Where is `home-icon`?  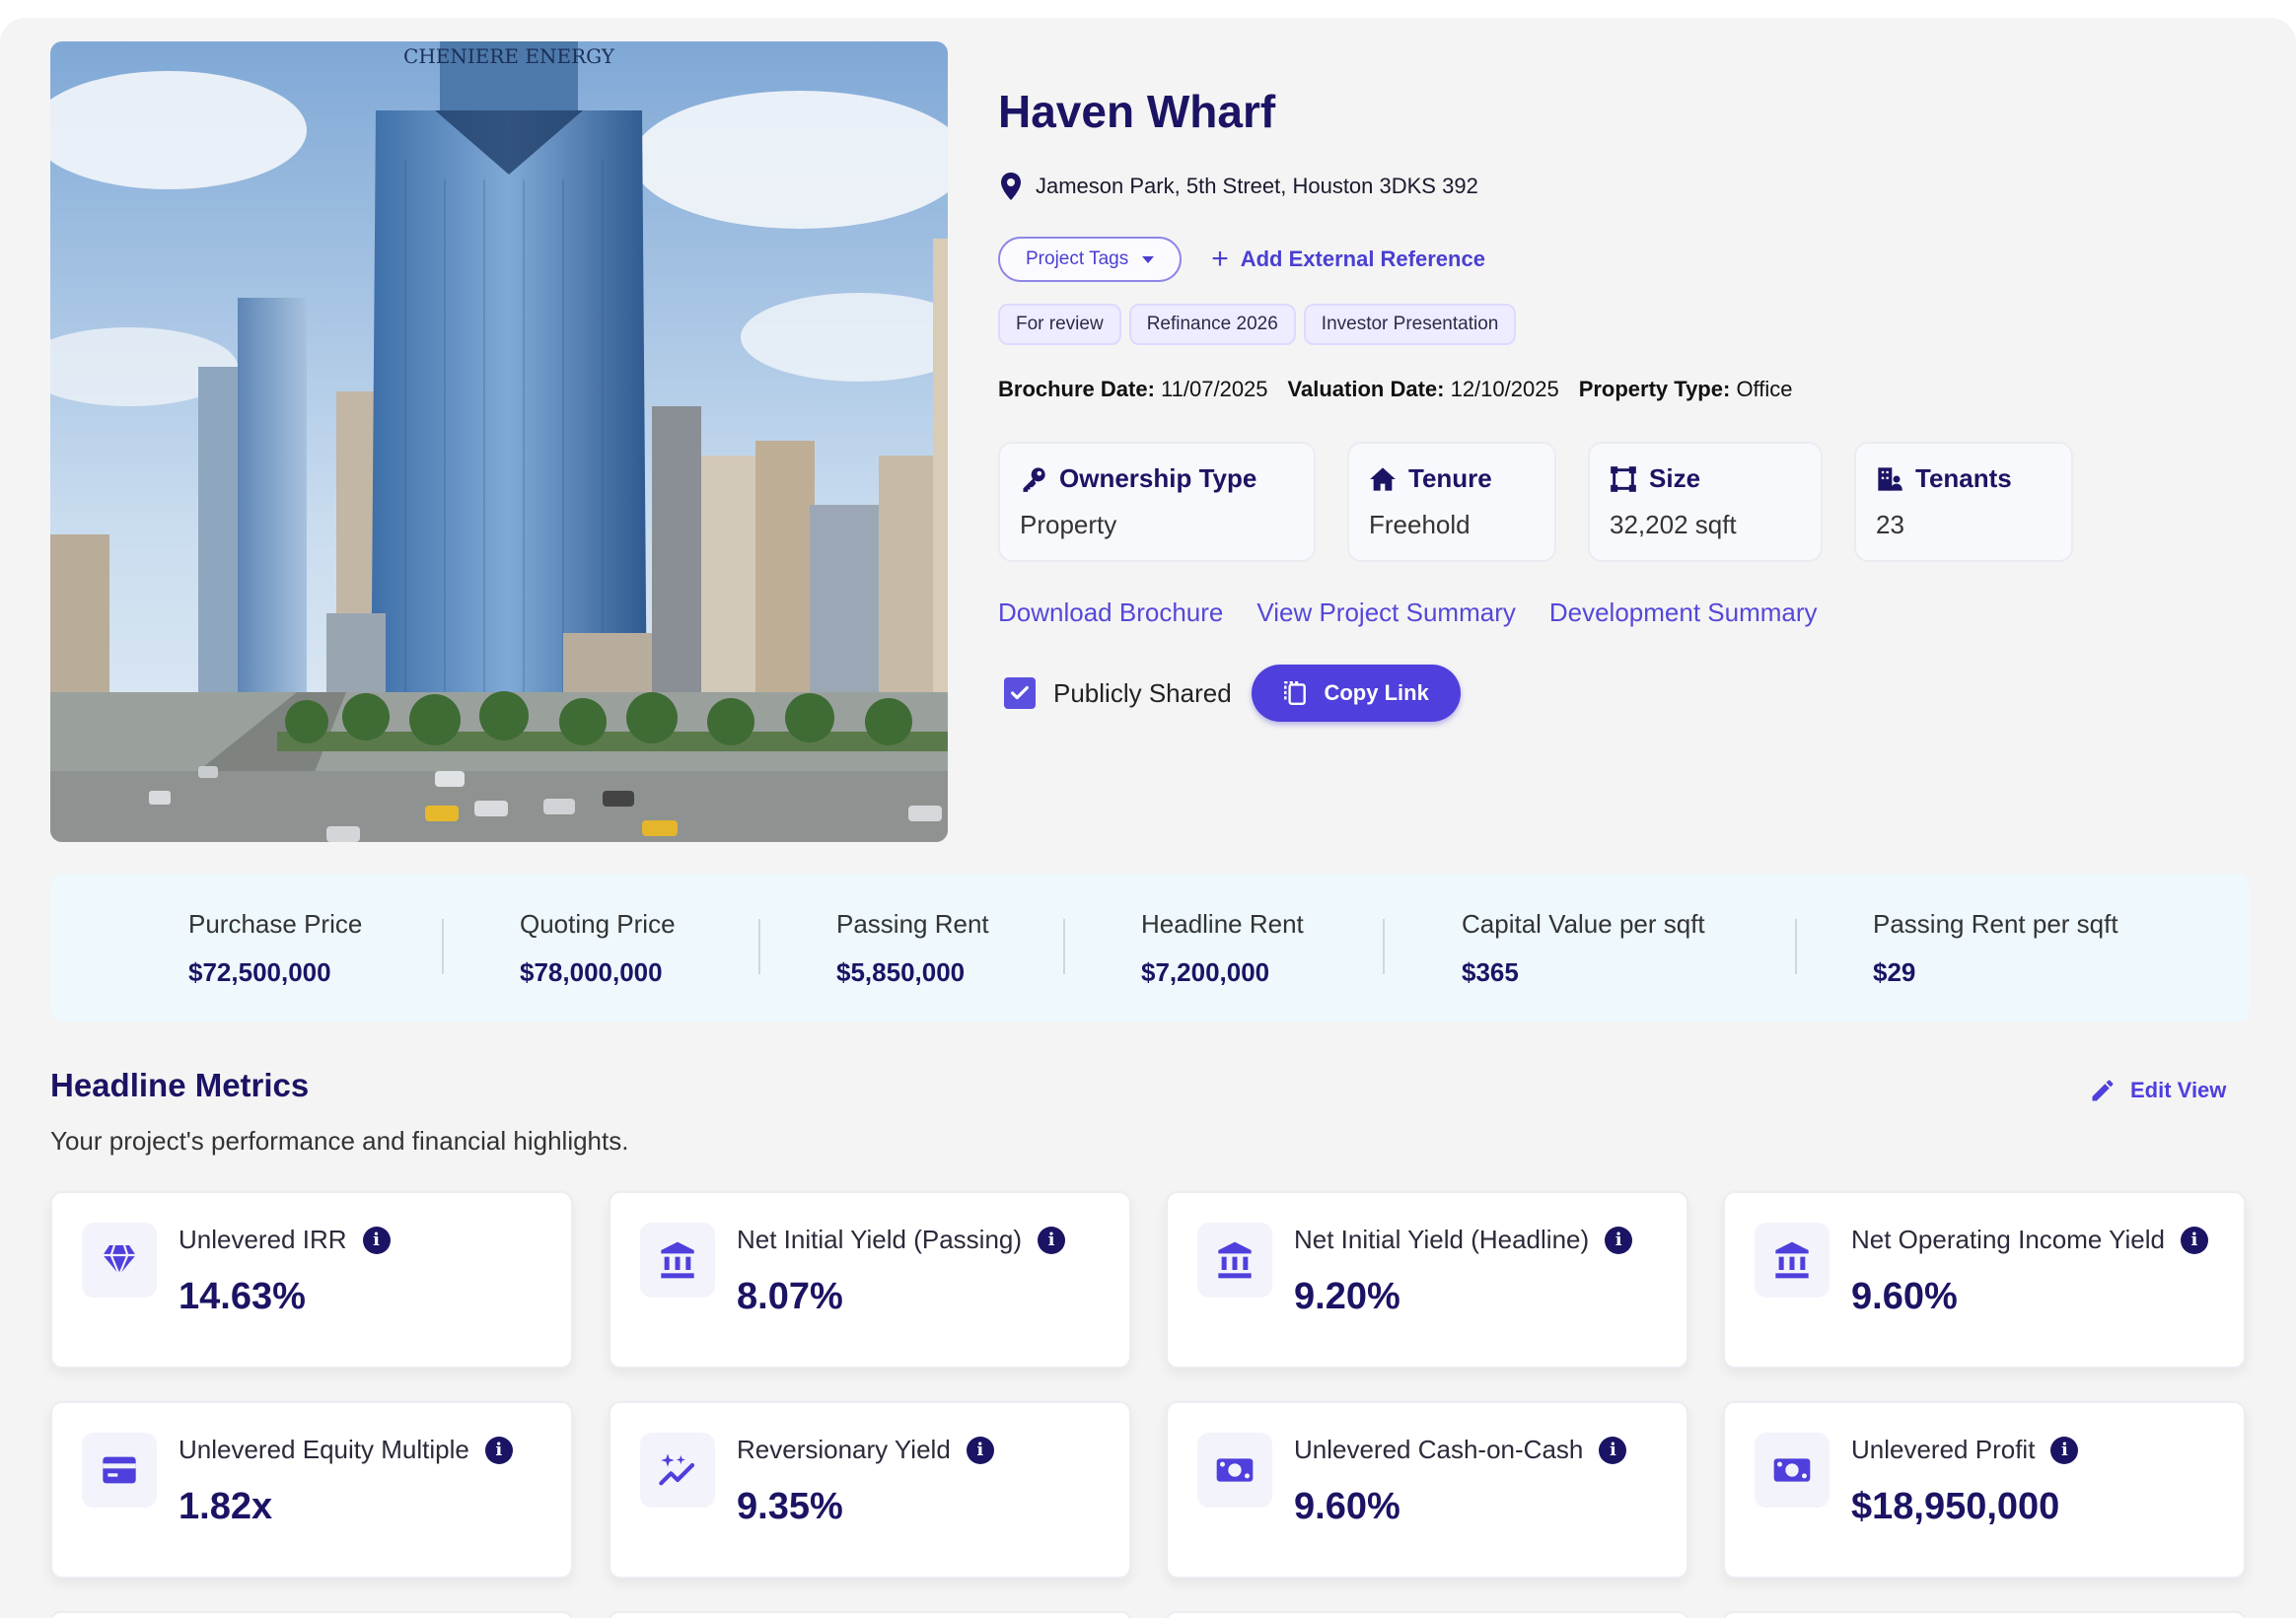 home-icon is located at coordinates (1383, 478).